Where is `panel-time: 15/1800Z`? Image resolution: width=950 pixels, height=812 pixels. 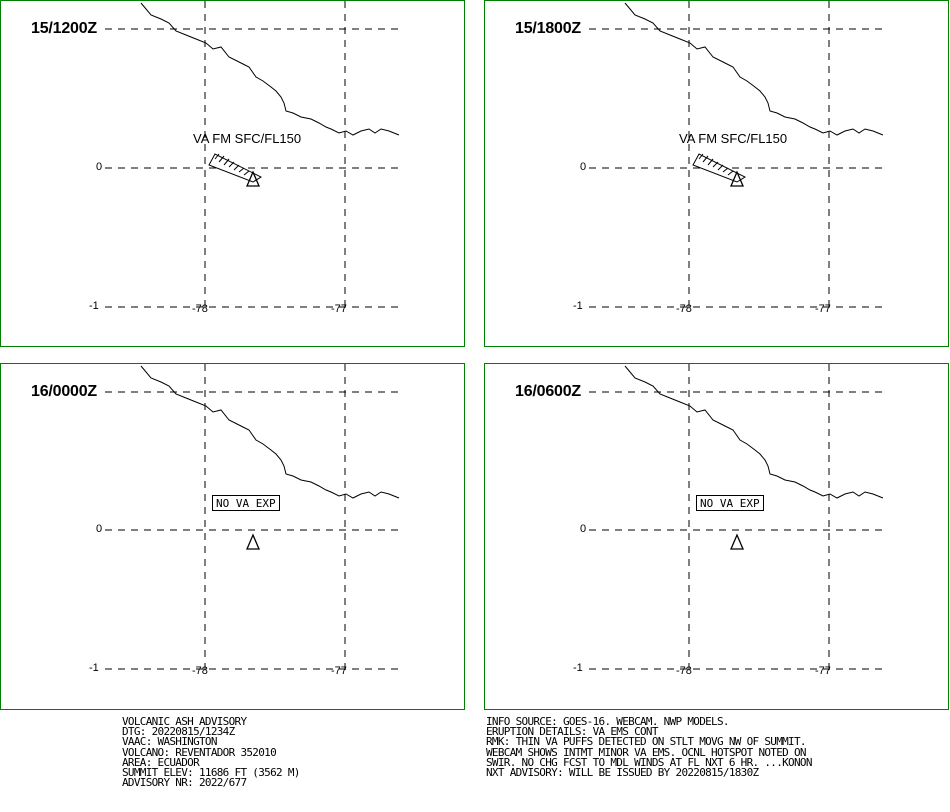 panel-time: 15/1800Z is located at coordinates (548, 28).